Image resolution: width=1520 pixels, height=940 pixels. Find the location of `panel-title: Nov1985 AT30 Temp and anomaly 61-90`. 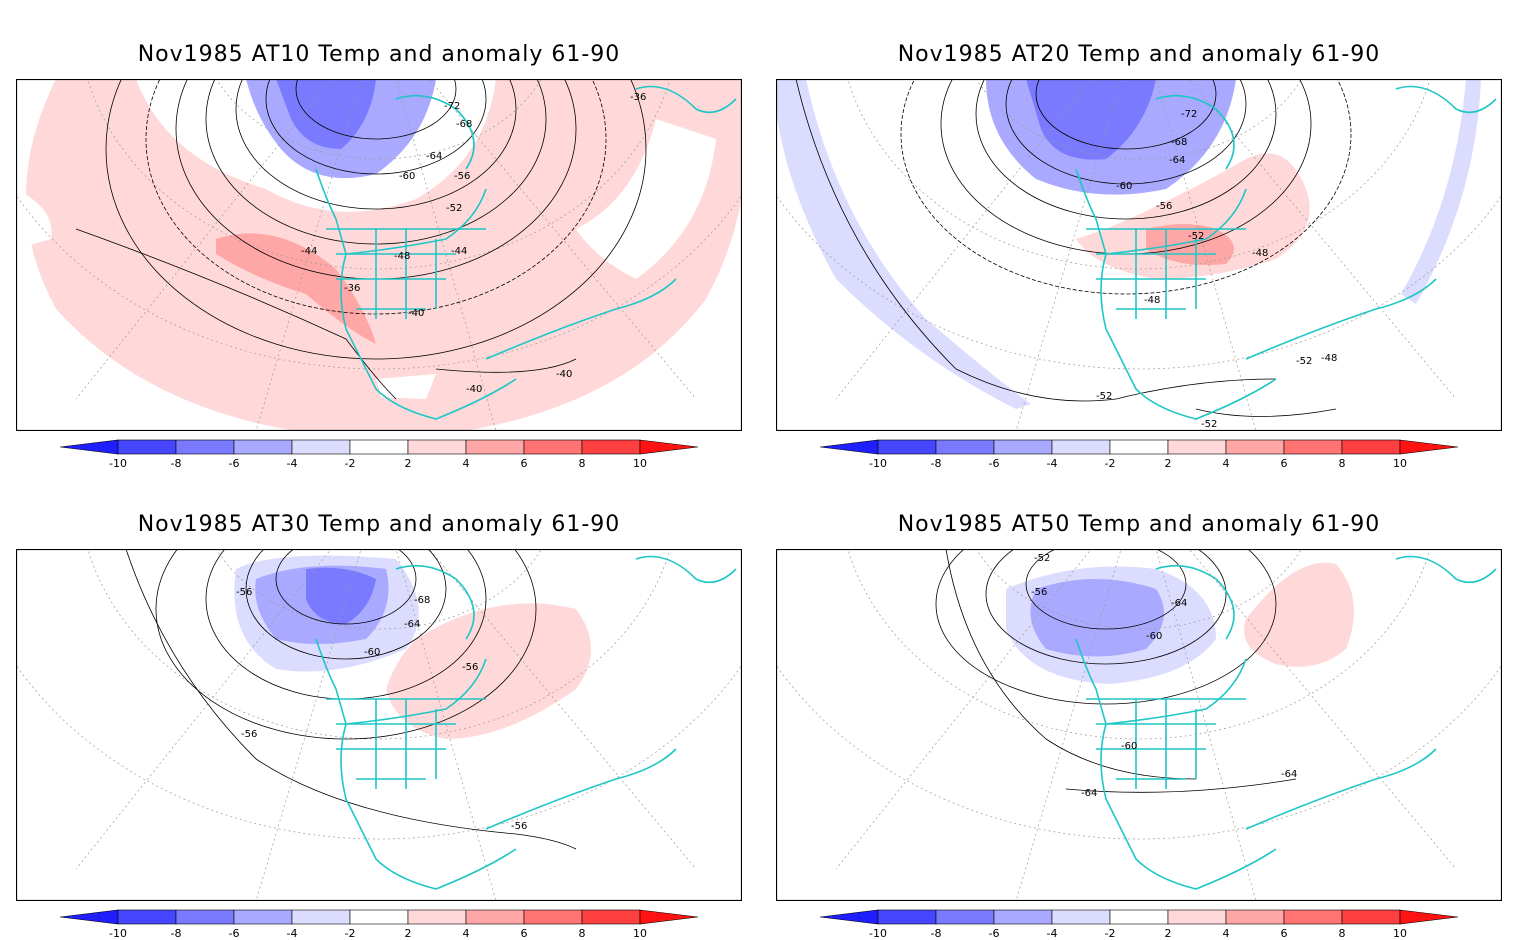

panel-title: Nov1985 AT30 Temp and anomaly 61-90 is located at coordinates (379, 524).